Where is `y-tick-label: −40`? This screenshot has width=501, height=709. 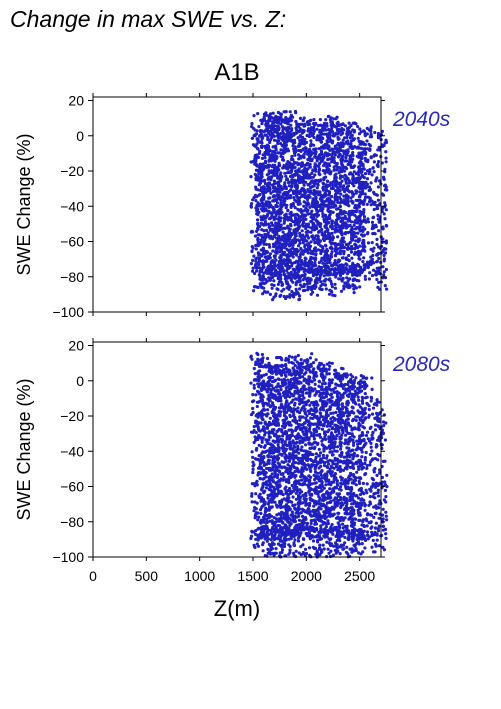 y-tick-label: −40 is located at coordinates (72, 206).